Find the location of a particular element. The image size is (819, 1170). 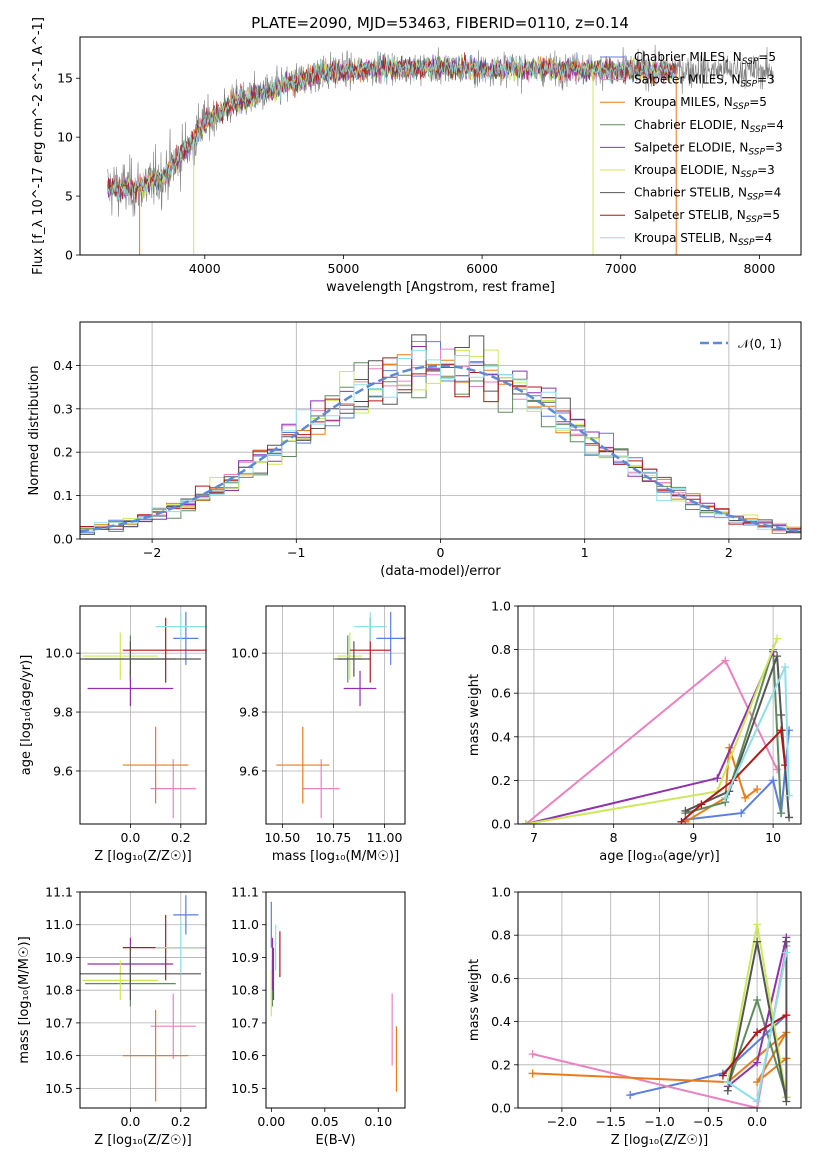

spectrum-lines is located at coordinates (440, 149).